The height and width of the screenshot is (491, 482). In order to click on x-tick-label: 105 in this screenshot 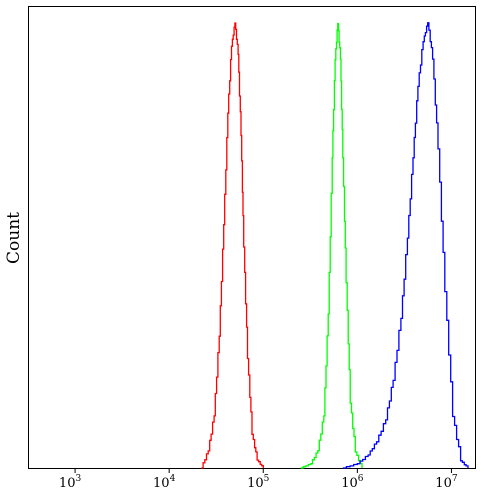, I will do `click(258, 482)`.